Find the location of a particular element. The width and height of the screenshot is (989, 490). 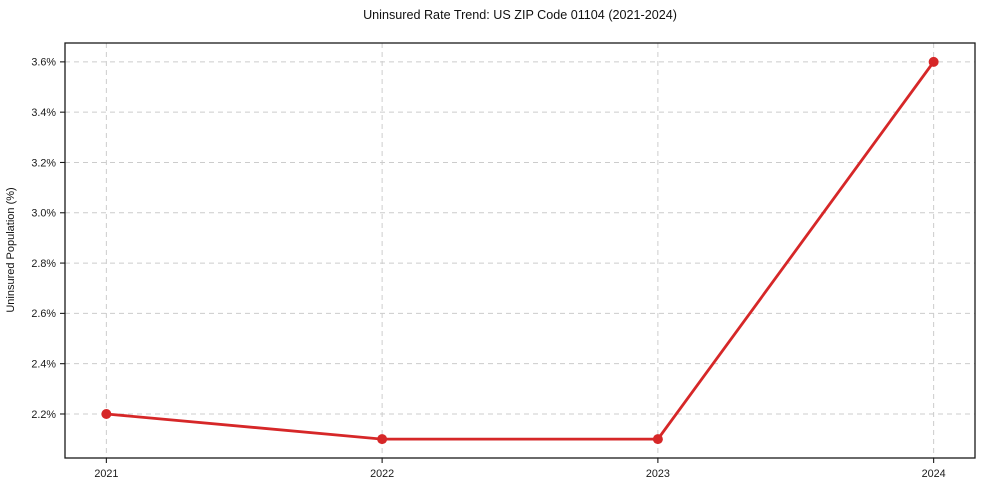

y-tick-label: 3.0% is located at coordinates (43, 214).